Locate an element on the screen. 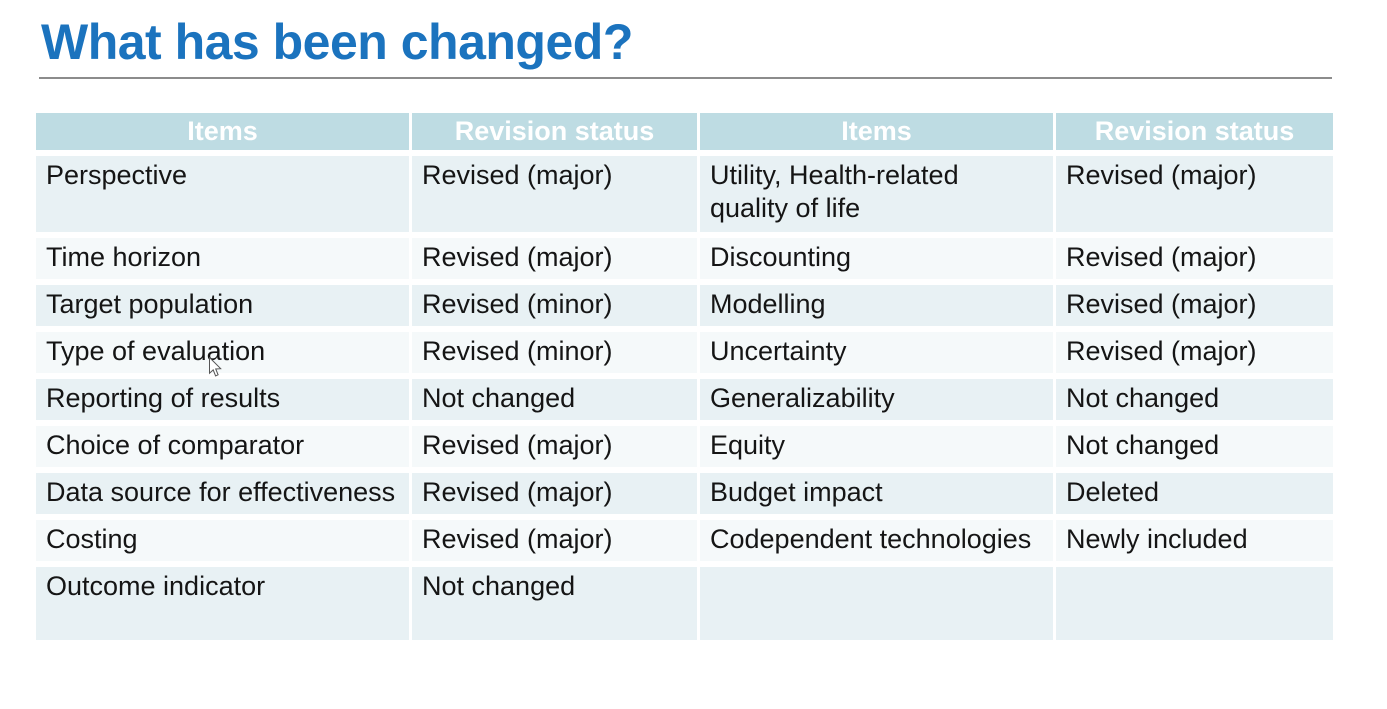 The height and width of the screenshot is (709, 1387). column-header-status-right: Revision status is located at coordinates (1194, 134).